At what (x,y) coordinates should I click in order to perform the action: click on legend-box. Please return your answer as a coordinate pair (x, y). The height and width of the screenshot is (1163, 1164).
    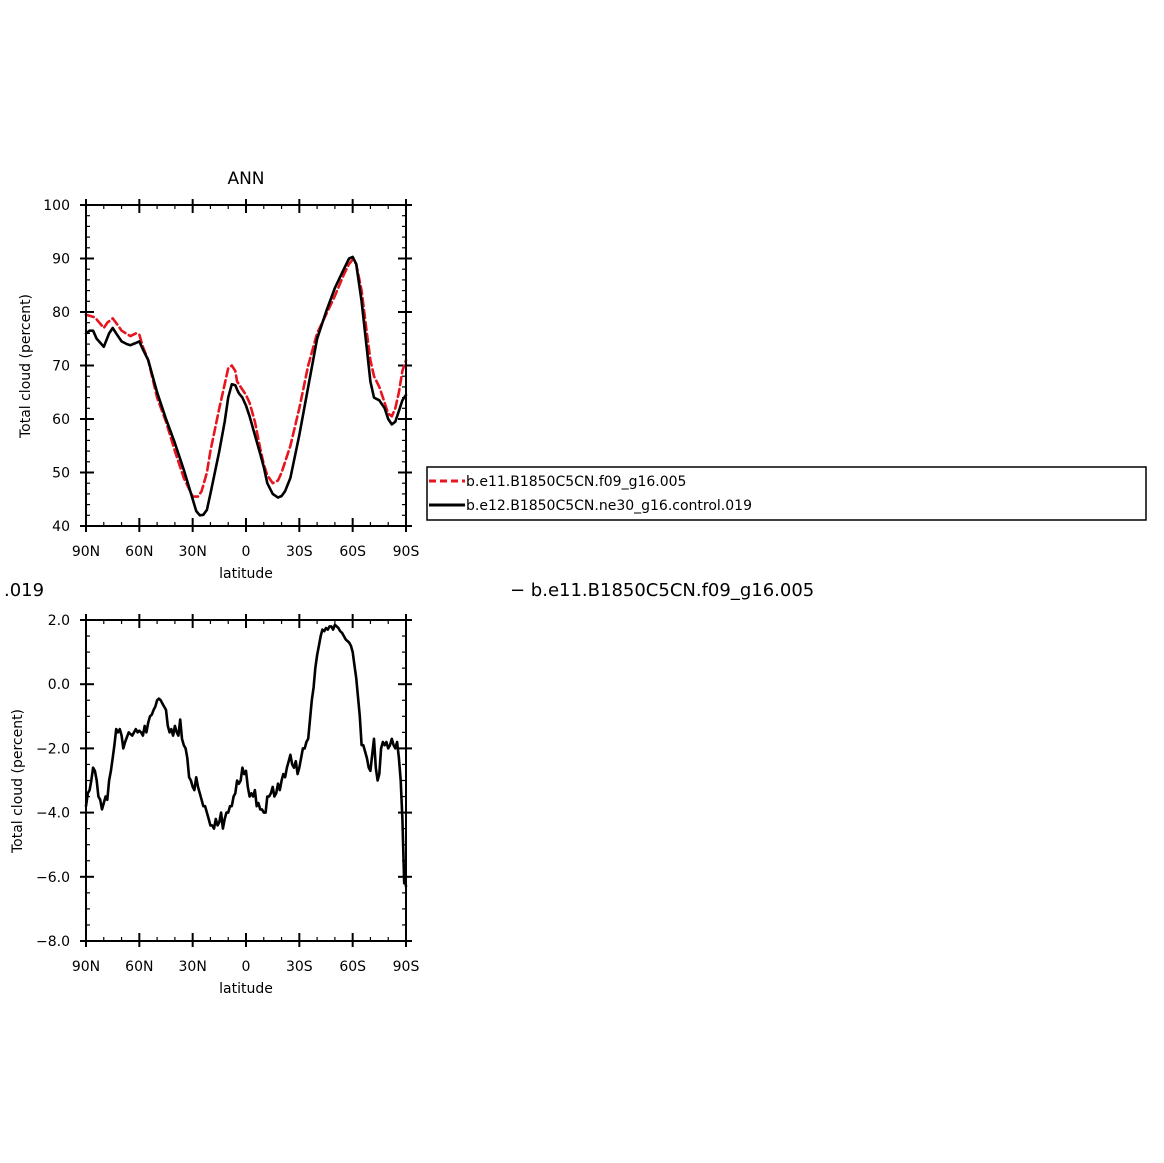
    Looking at the image, I should click on (786, 493).